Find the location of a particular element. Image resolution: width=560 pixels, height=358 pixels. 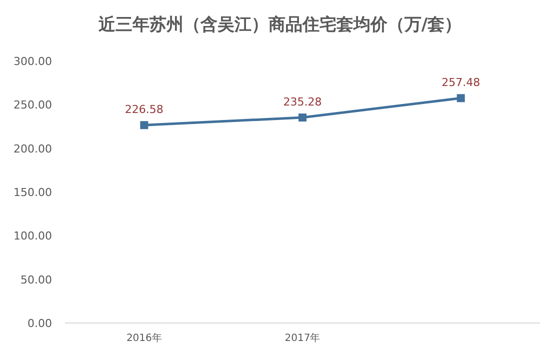

data-label: 235.28 is located at coordinates (302, 102).